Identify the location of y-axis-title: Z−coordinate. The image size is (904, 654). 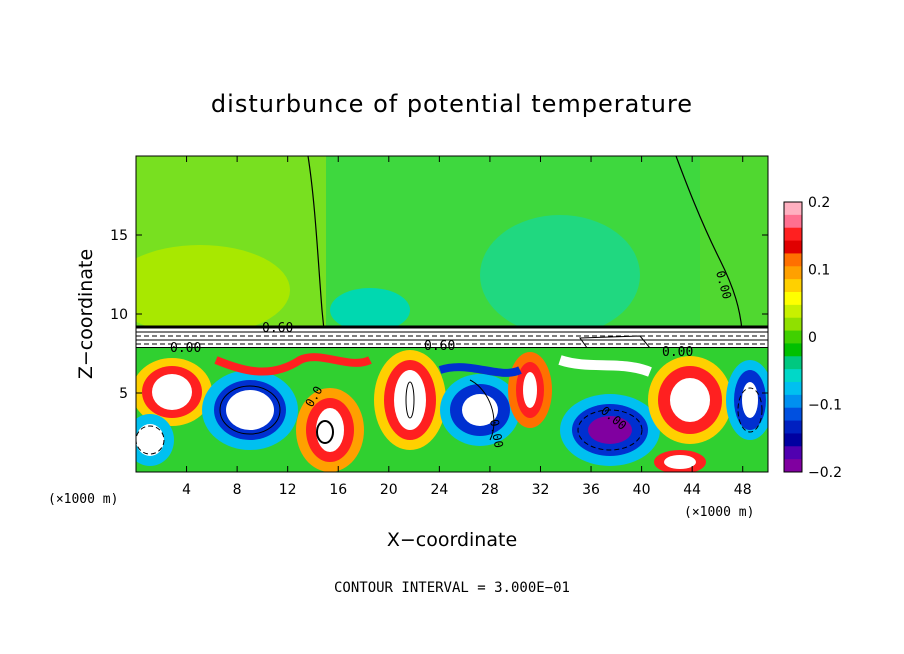
(86, 314).